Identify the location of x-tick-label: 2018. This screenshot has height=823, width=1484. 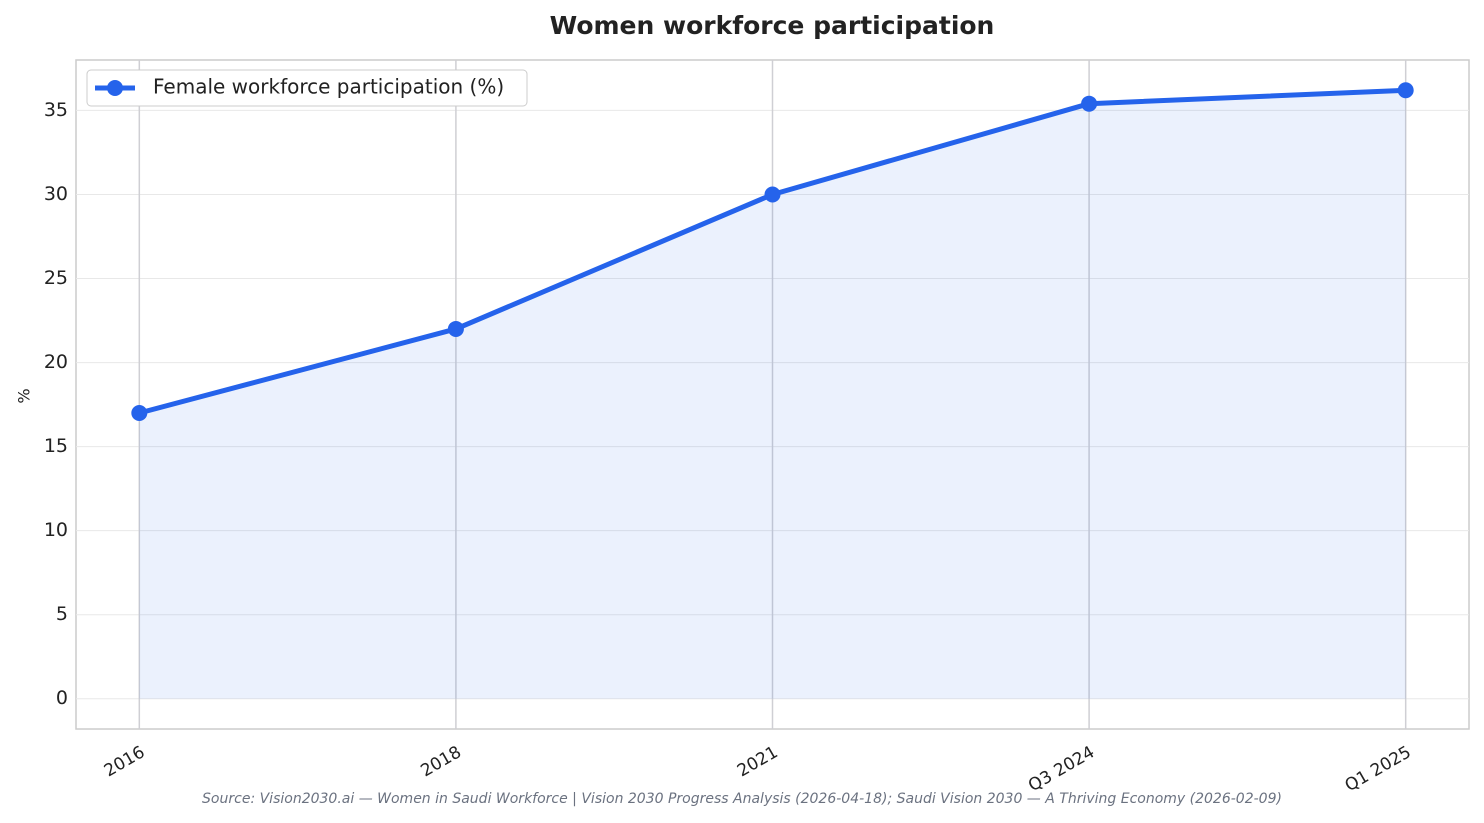
(440, 761).